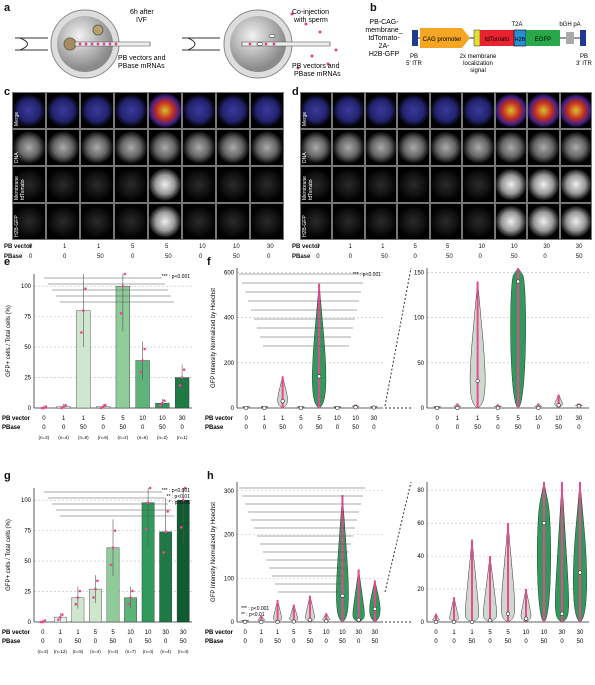  Describe the element at coordinates (179, 497) in the screenshot. I see `sig-legend: ** : p<0.01` at that location.